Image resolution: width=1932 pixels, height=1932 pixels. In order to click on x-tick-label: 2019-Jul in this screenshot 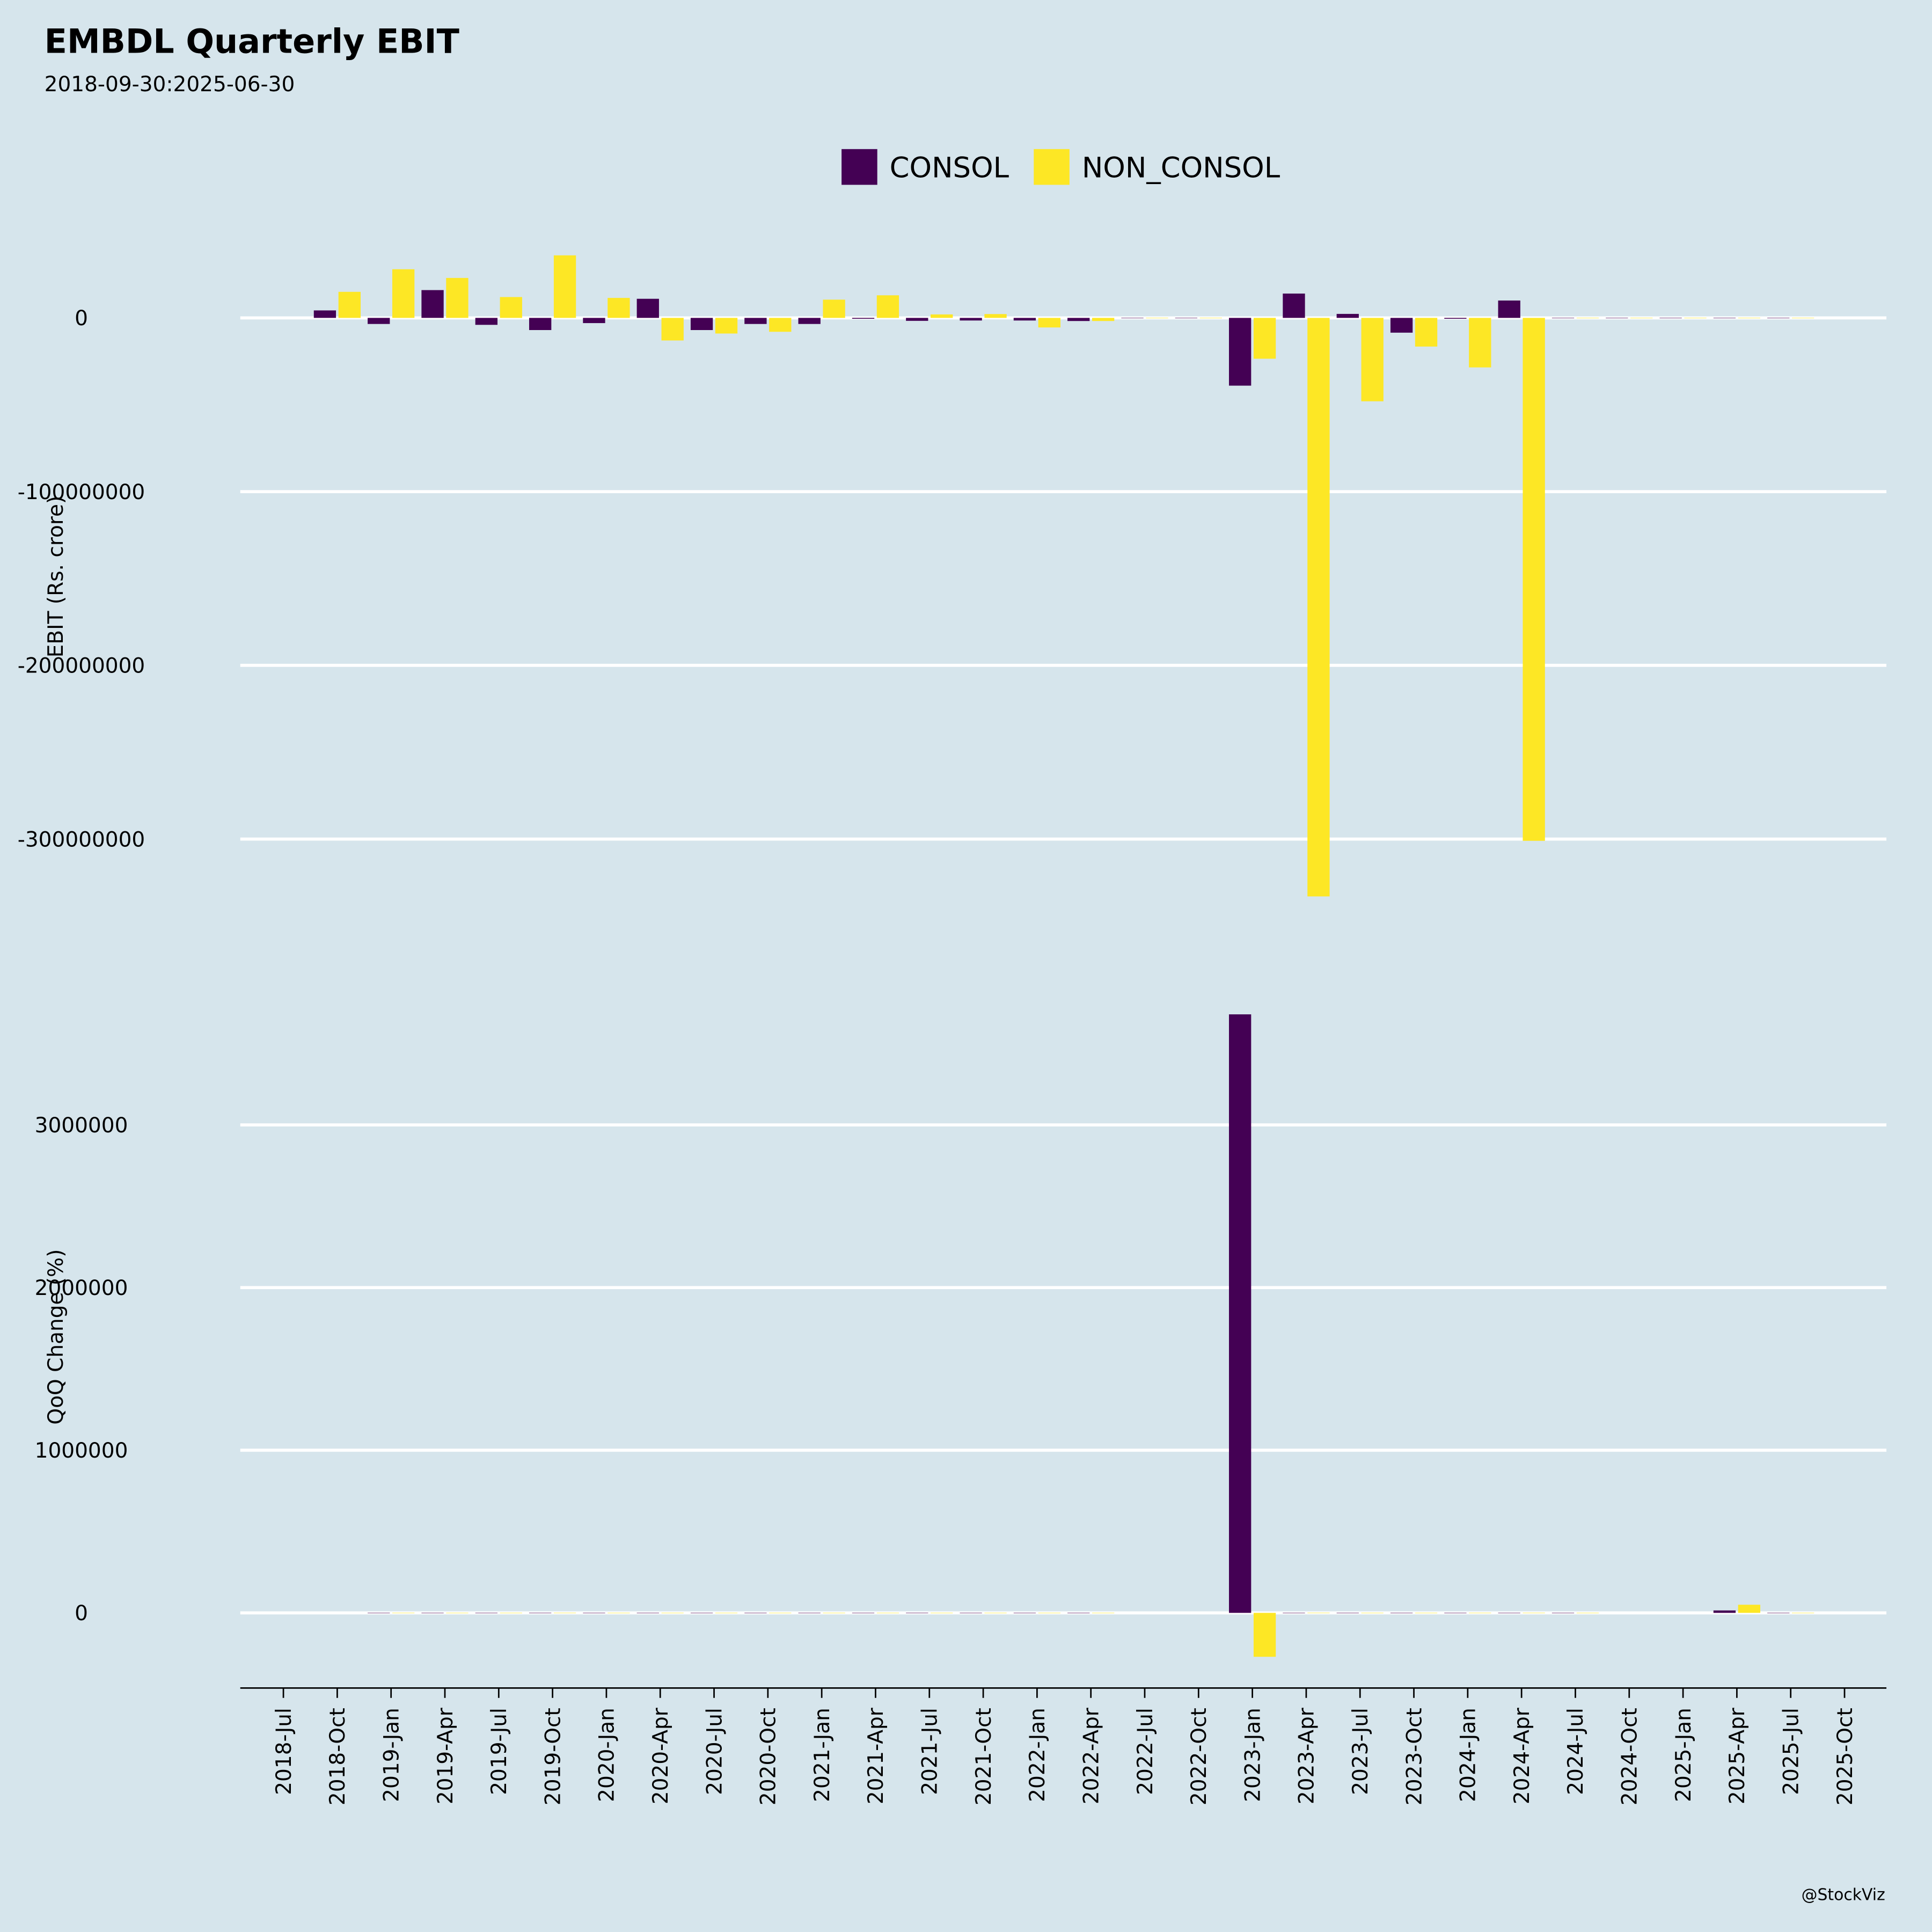, I will do `click(499, 1751)`.